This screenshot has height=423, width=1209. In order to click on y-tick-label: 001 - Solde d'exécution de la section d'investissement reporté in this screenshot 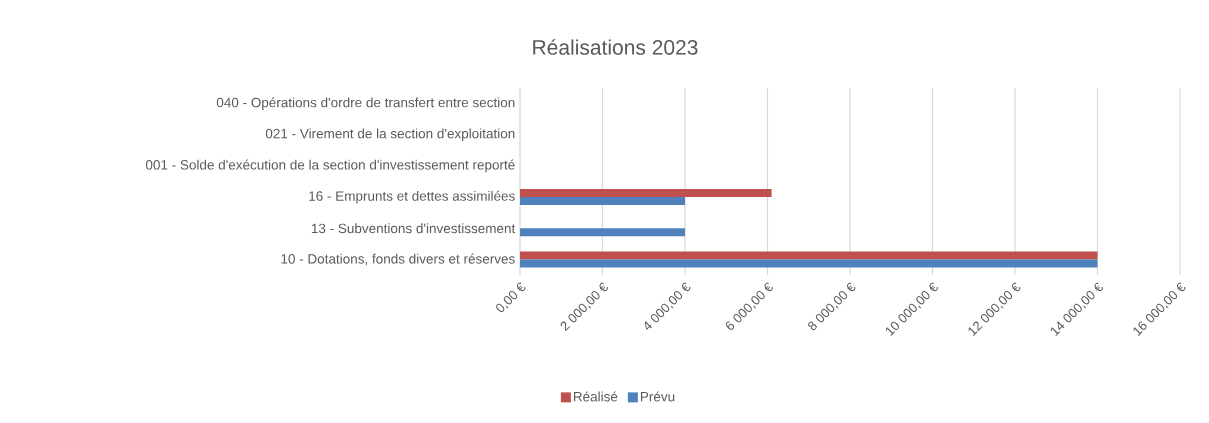, I will do `click(330, 166)`.